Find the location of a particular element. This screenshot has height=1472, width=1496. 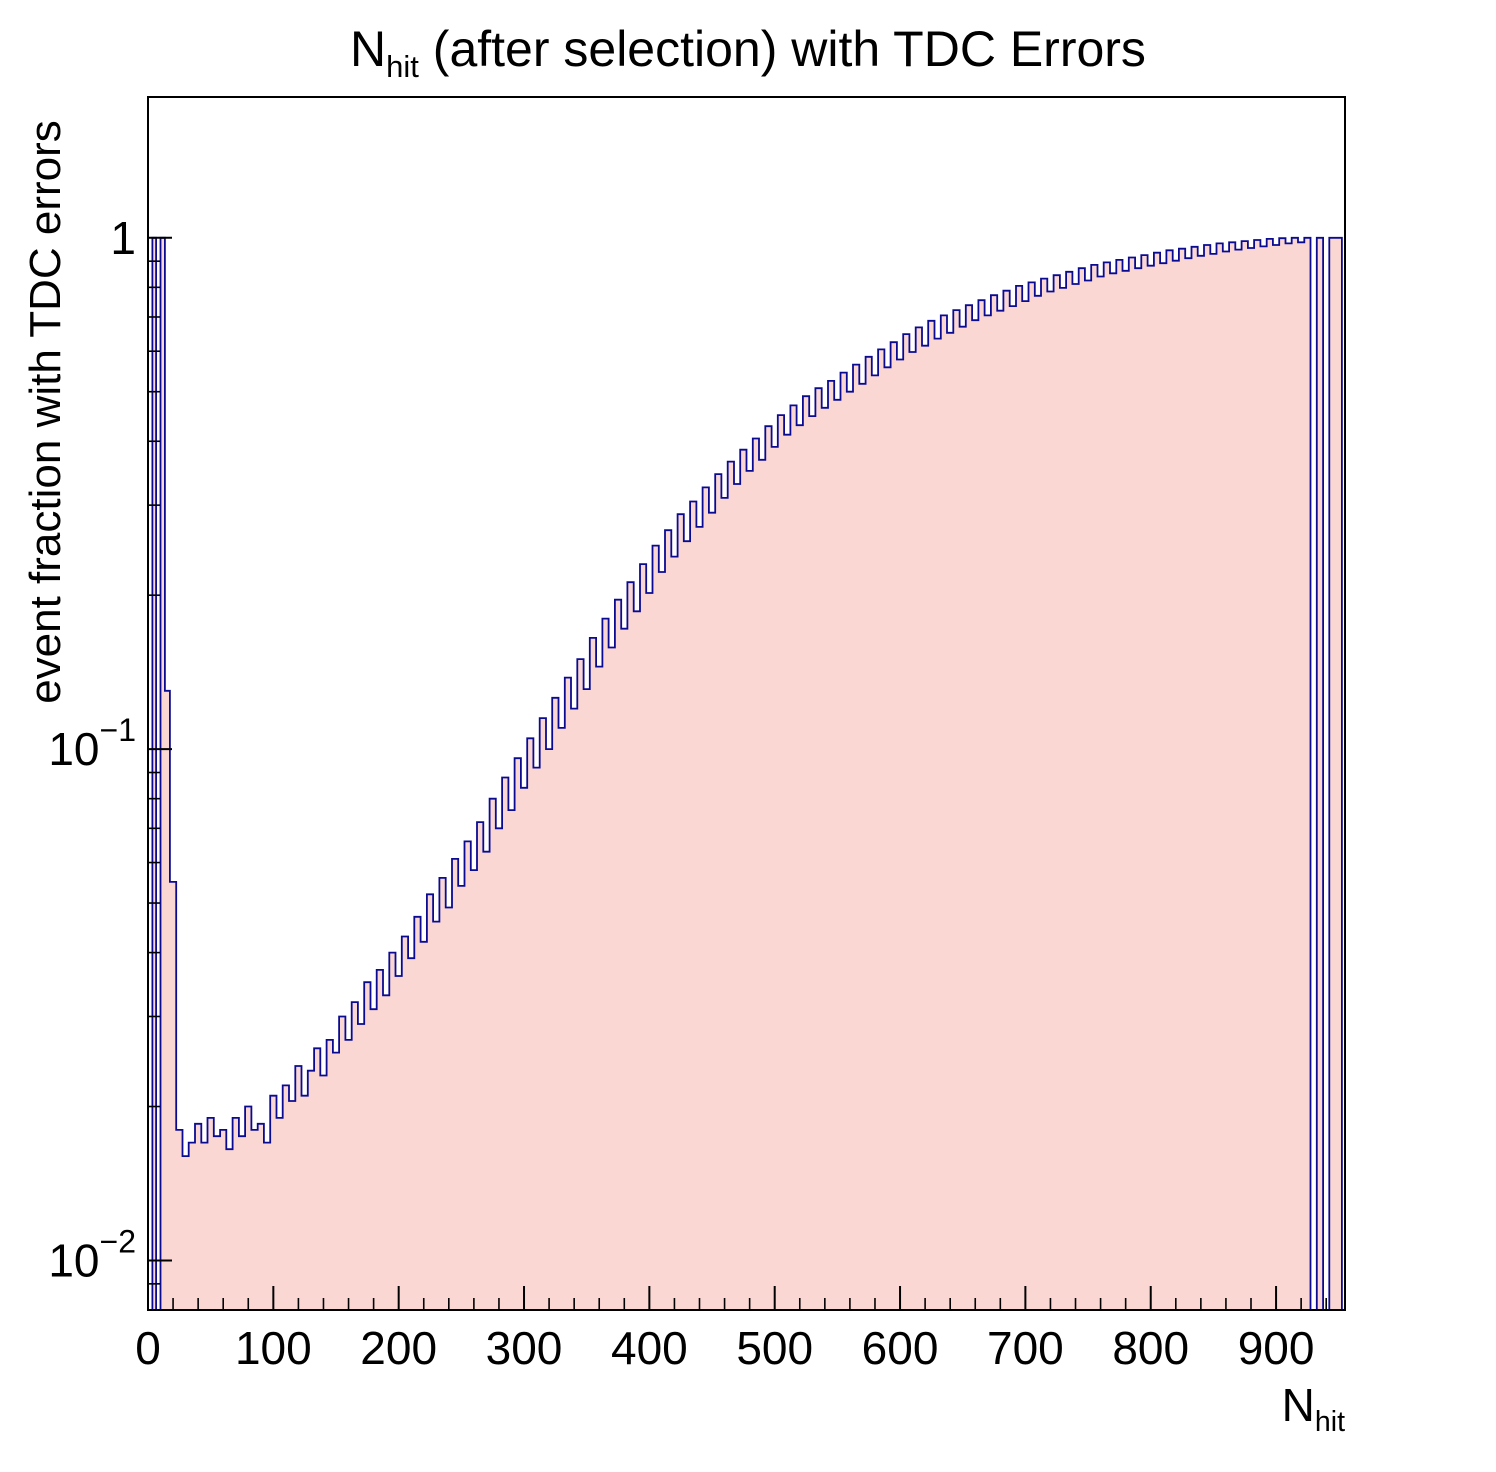

x-tick-label: 800 is located at coordinates (1150, 1348).